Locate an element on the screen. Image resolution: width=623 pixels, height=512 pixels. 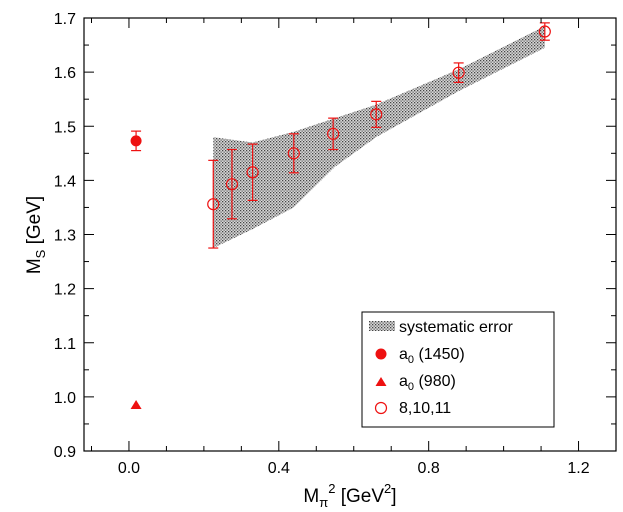
x-tick-label: 0.4 is located at coordinates (279, 468).